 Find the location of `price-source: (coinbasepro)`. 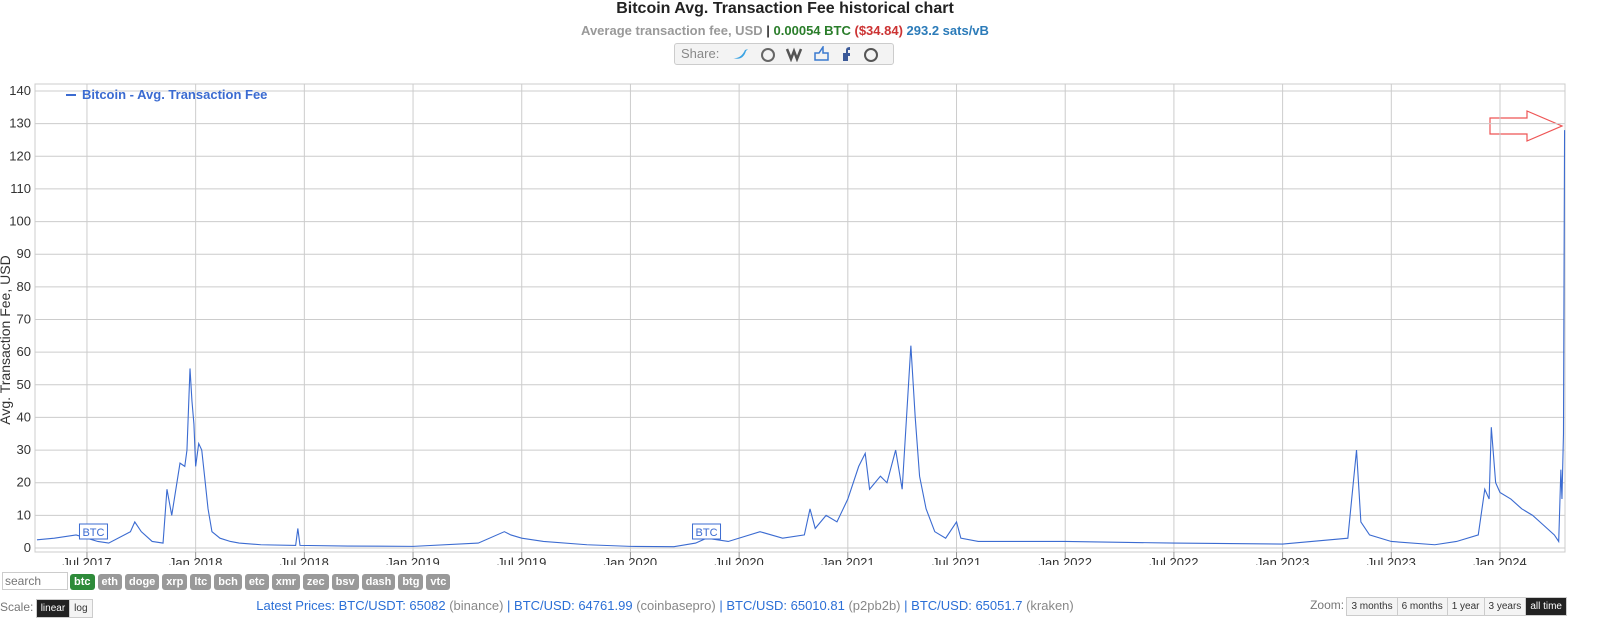

price-source: (coinbasepro) is located at coordinates (676, 605).